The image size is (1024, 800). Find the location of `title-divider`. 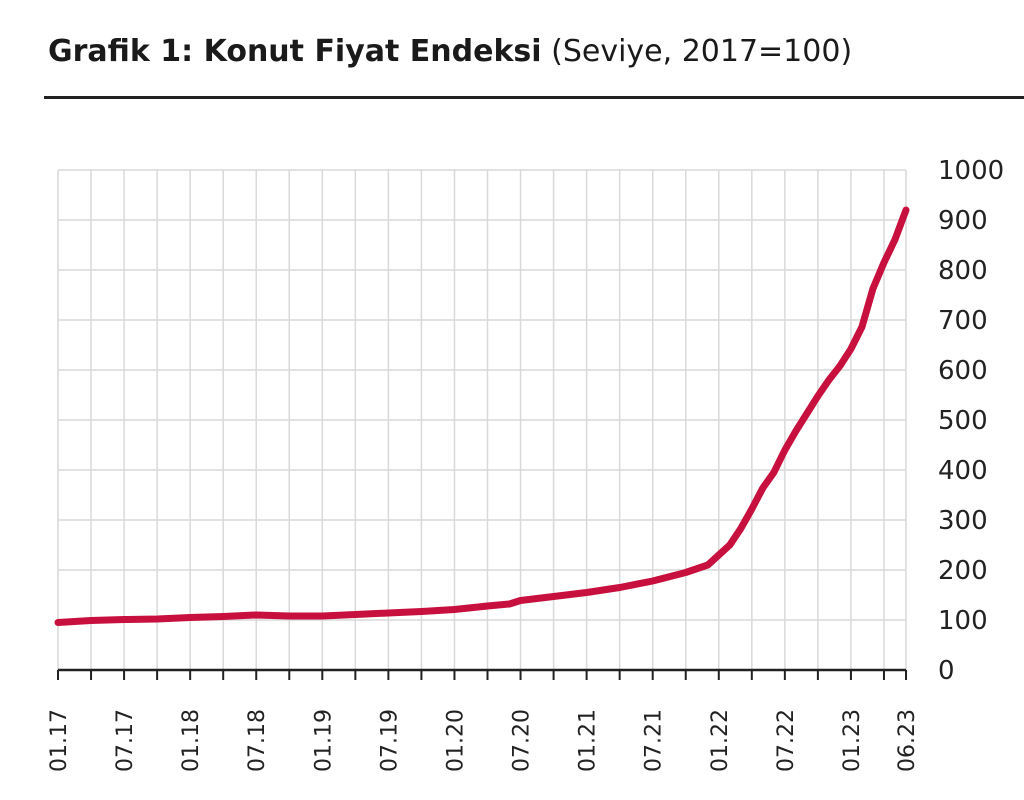

title-divider is located at coordinates (534, 97).